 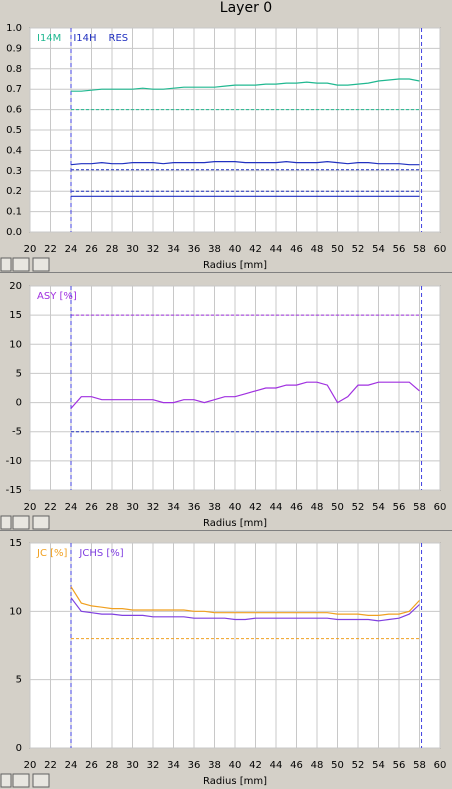 I want to click on y-tick-label: 0, so click(x=19, y=748).